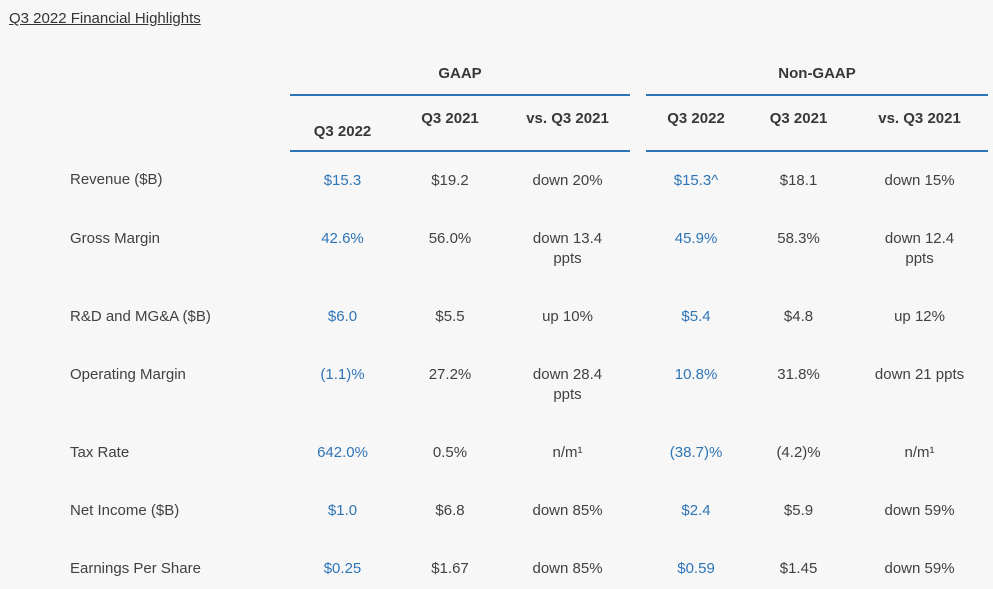 Image resolution: width=993 pixels, height=589 pixels. I want to click on nongaap-q3-2021-value: $4.8, so click(798, 316).